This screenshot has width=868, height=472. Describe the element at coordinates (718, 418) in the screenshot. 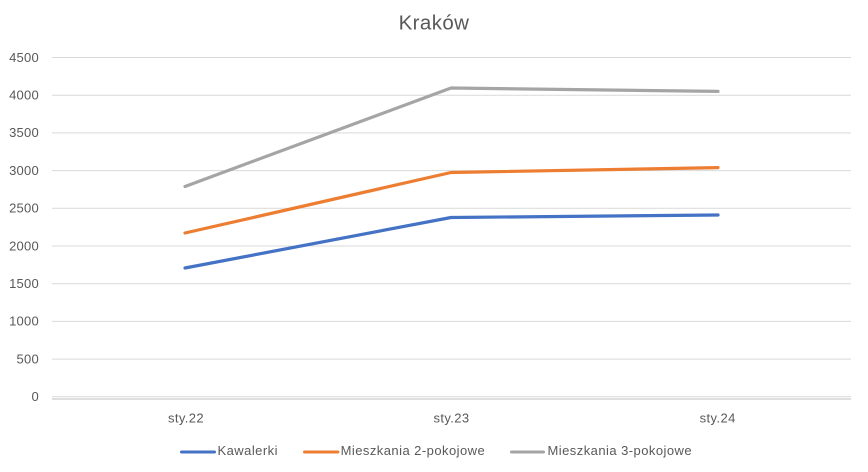

I see `svg-text: sty.24` at that location.